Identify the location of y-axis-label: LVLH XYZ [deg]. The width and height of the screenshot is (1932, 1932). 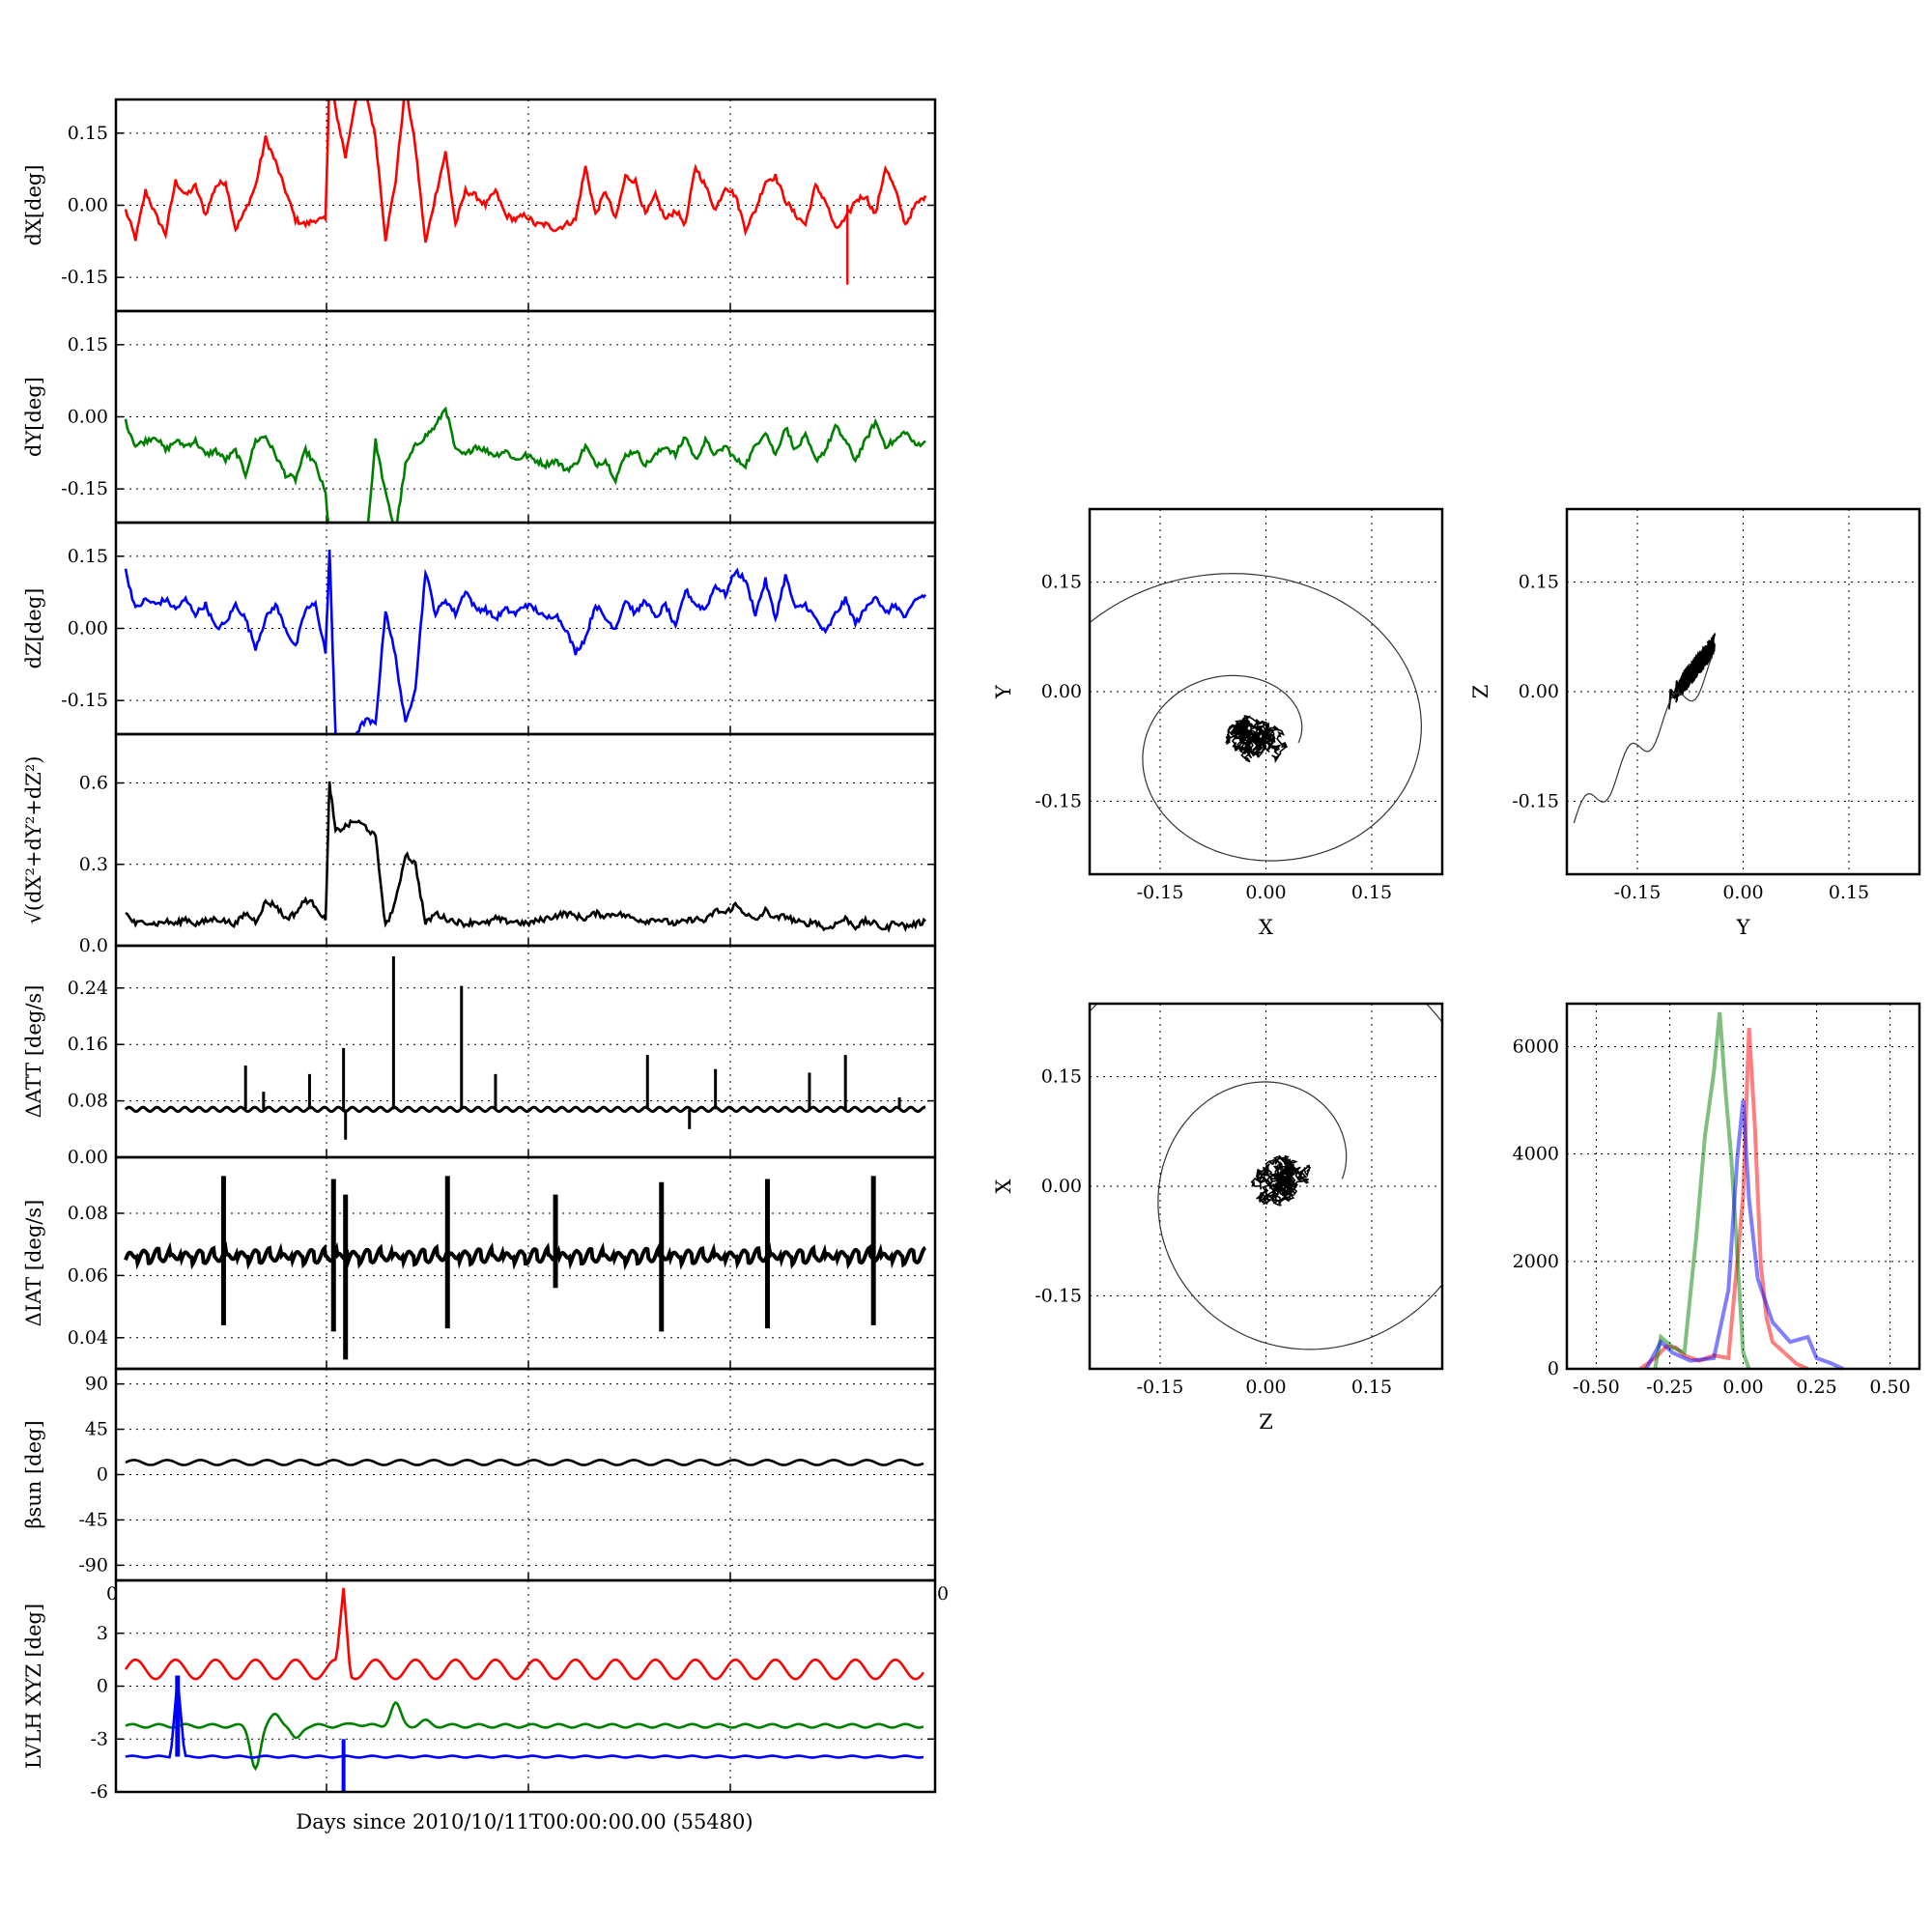
(33, 1686).